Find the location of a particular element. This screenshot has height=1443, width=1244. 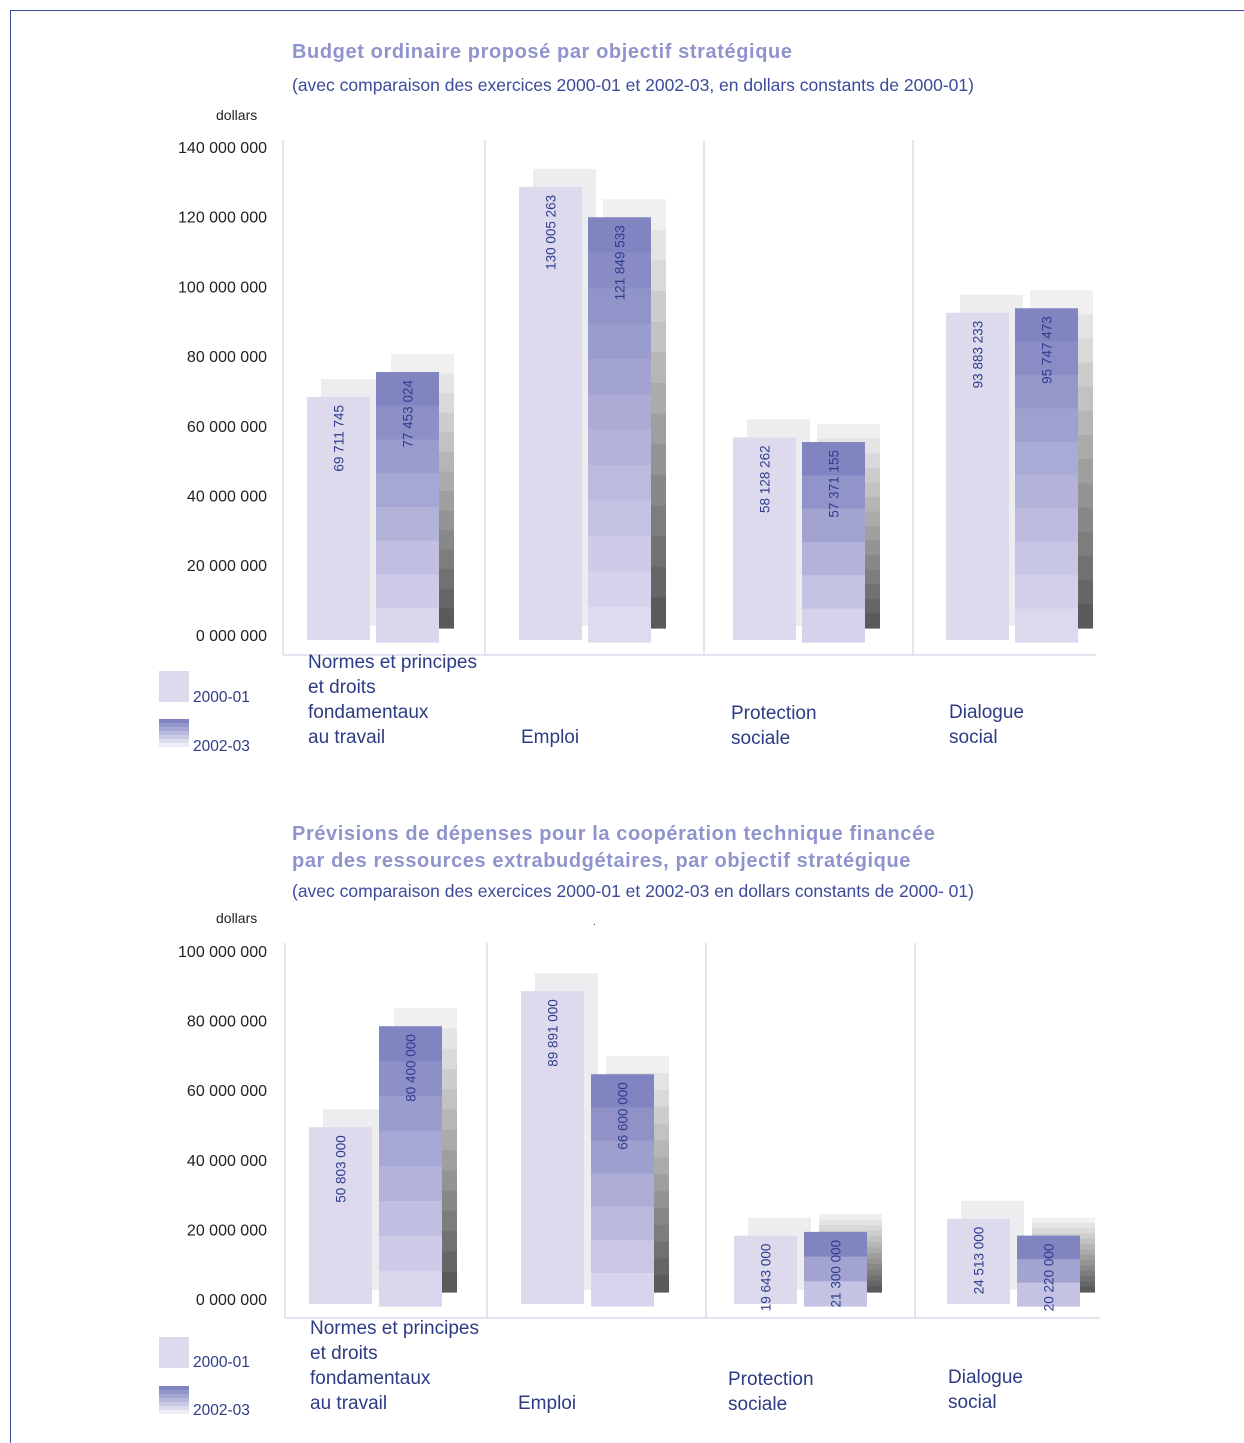

data-label-2000-01: 24 513 000 is located at coordinates (979, 1261).